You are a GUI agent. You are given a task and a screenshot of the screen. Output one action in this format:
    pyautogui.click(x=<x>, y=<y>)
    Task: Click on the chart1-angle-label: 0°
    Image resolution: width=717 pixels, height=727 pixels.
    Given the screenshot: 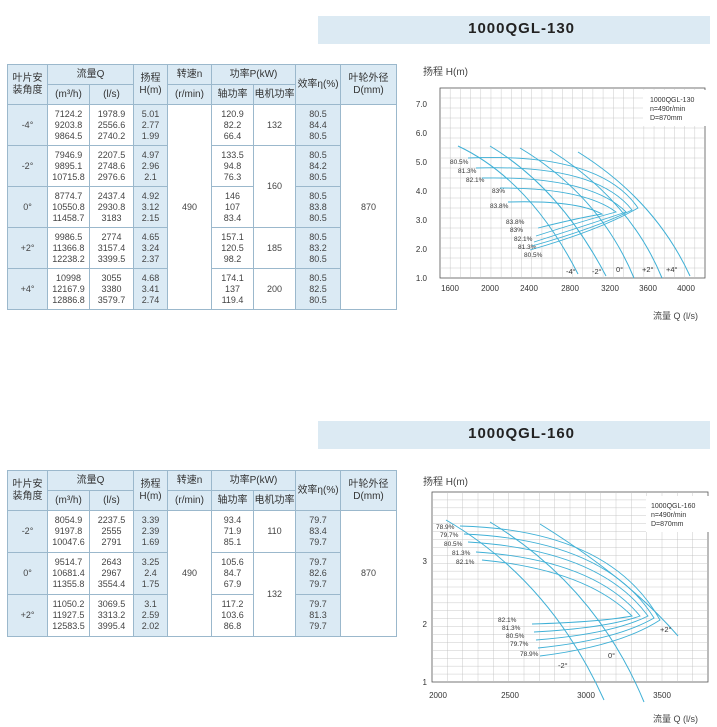 What is the action you would take?
    pyautogui.click(x=619, y=269)
    